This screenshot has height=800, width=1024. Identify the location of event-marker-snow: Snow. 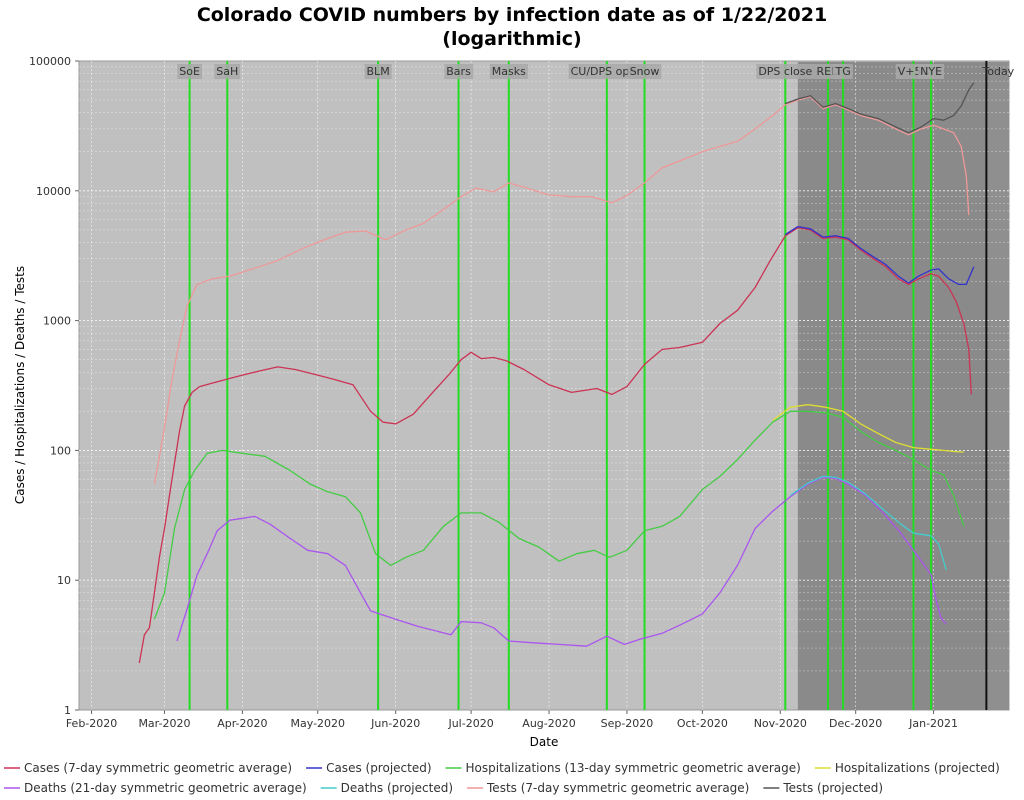
(644, 385).